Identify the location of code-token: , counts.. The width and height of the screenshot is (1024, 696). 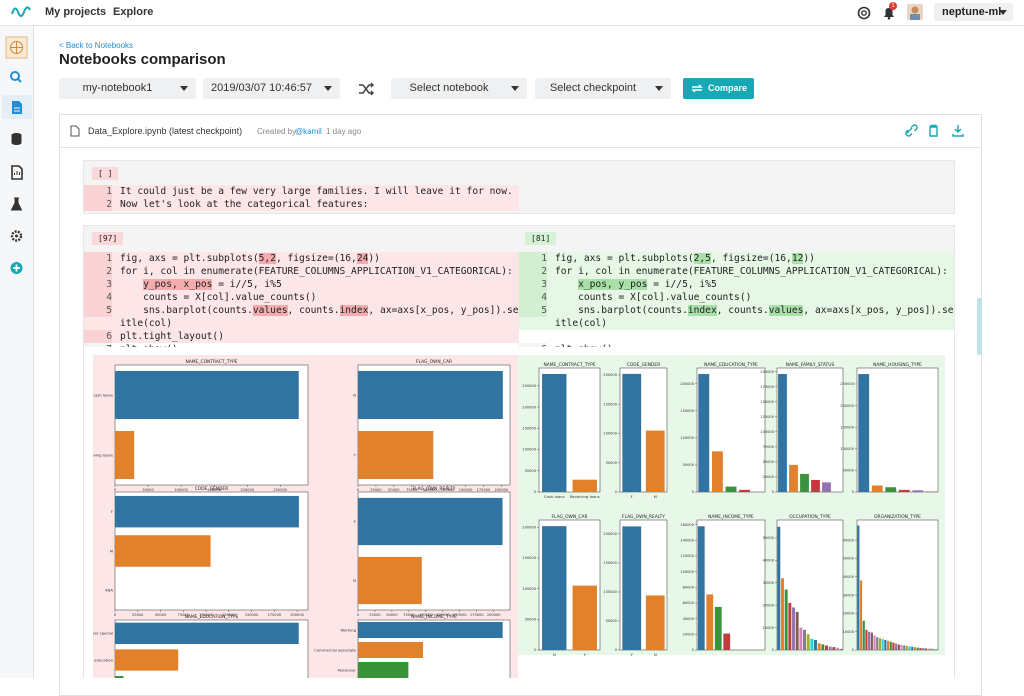
(314, 310).